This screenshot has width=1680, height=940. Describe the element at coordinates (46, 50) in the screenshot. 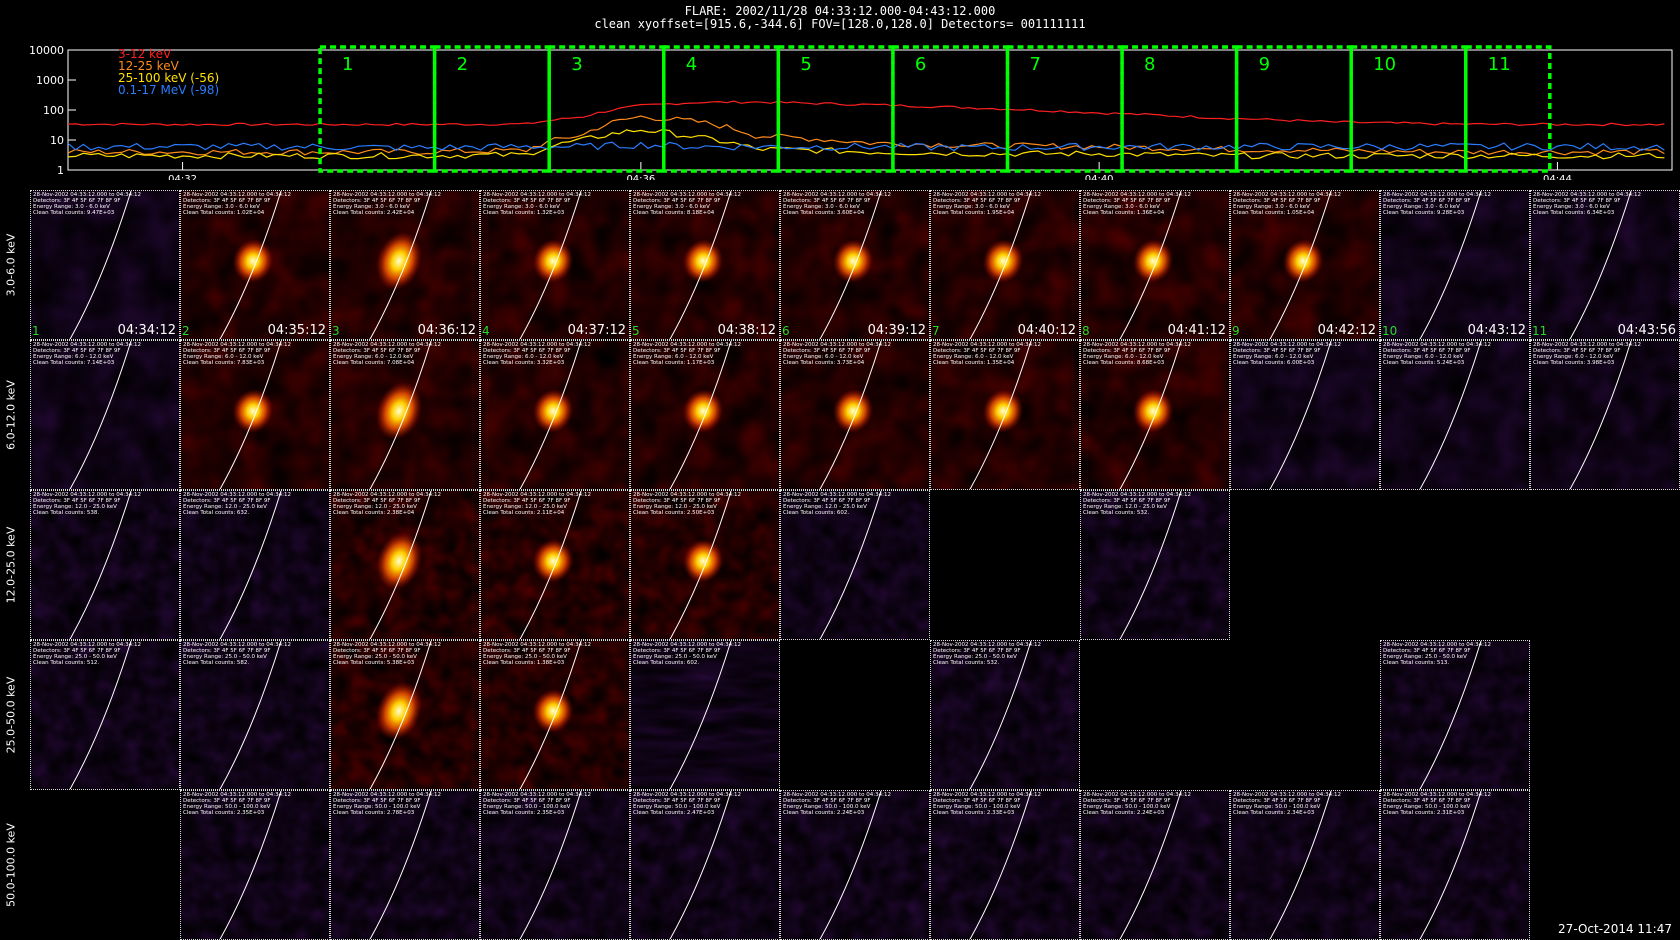

I see `y-tick-label: 10000` at that location.